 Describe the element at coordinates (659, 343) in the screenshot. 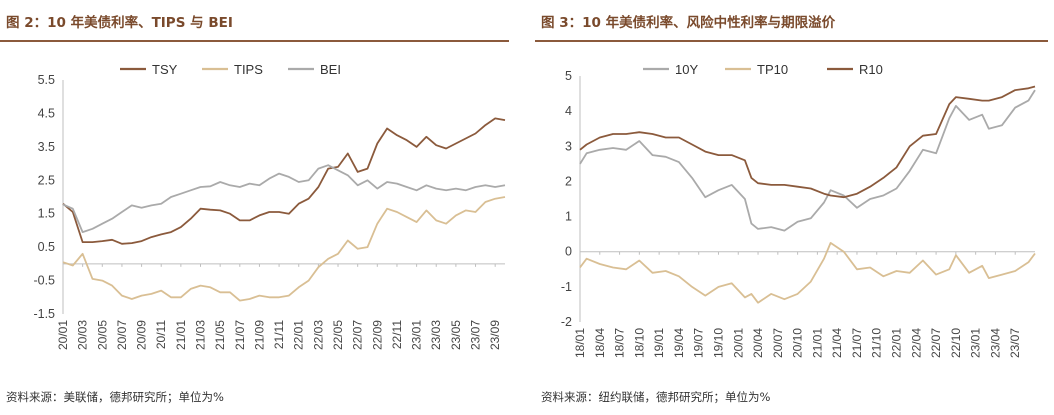

I see `x-tick-label: 19/01` at that location.